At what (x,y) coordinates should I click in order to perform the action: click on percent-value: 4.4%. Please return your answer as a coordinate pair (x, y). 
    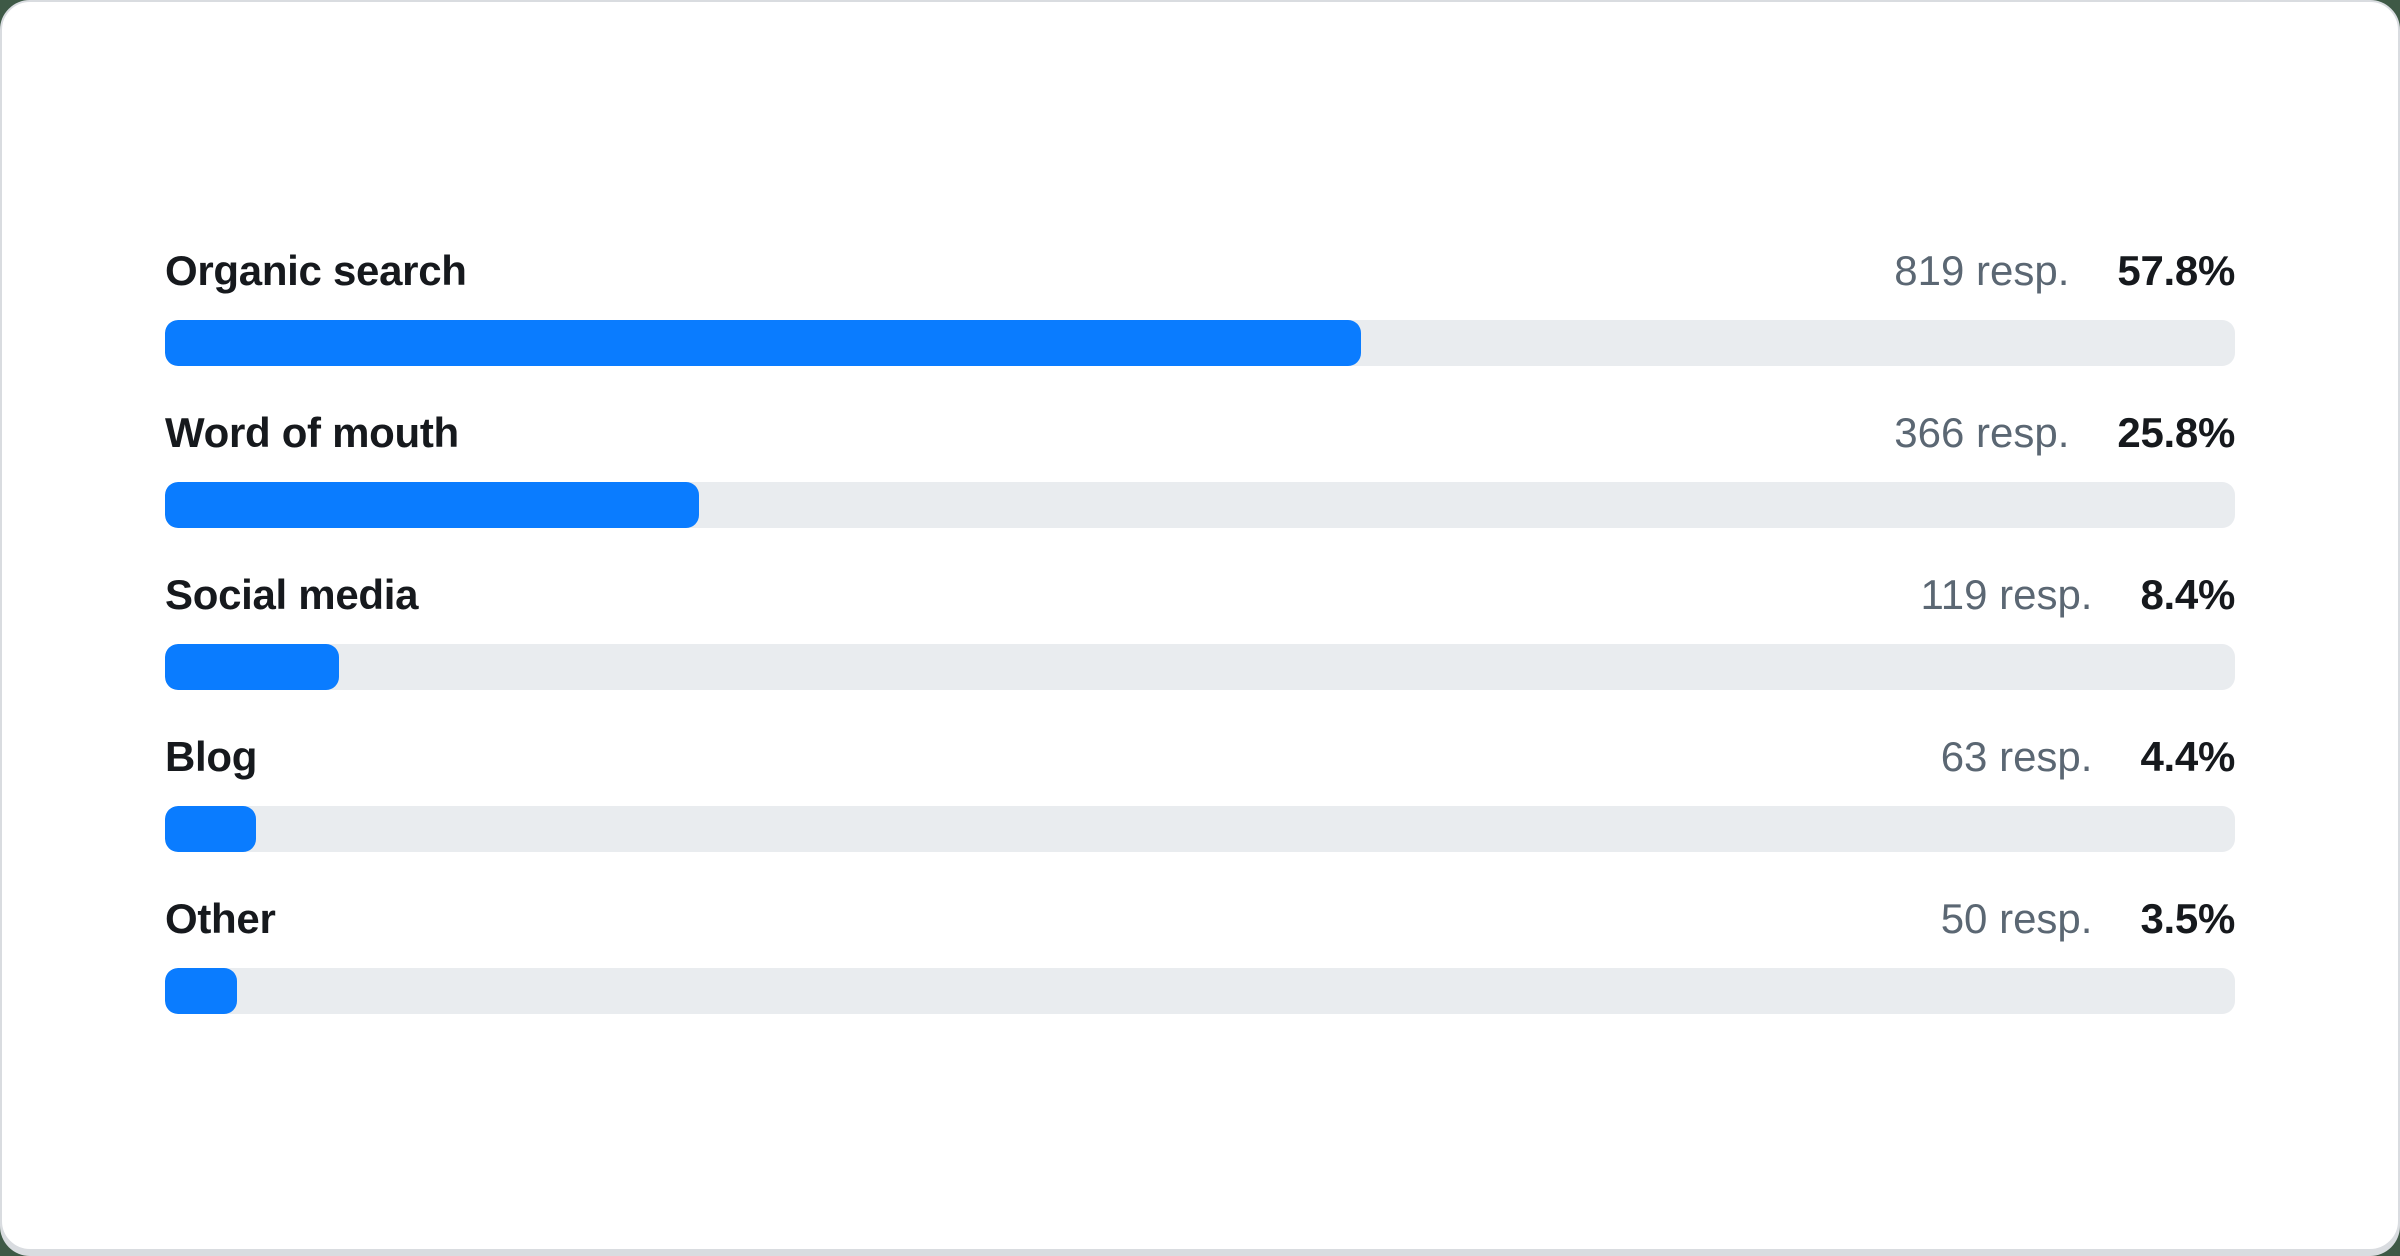
    Looking at the image, I should click on (2187, 756).